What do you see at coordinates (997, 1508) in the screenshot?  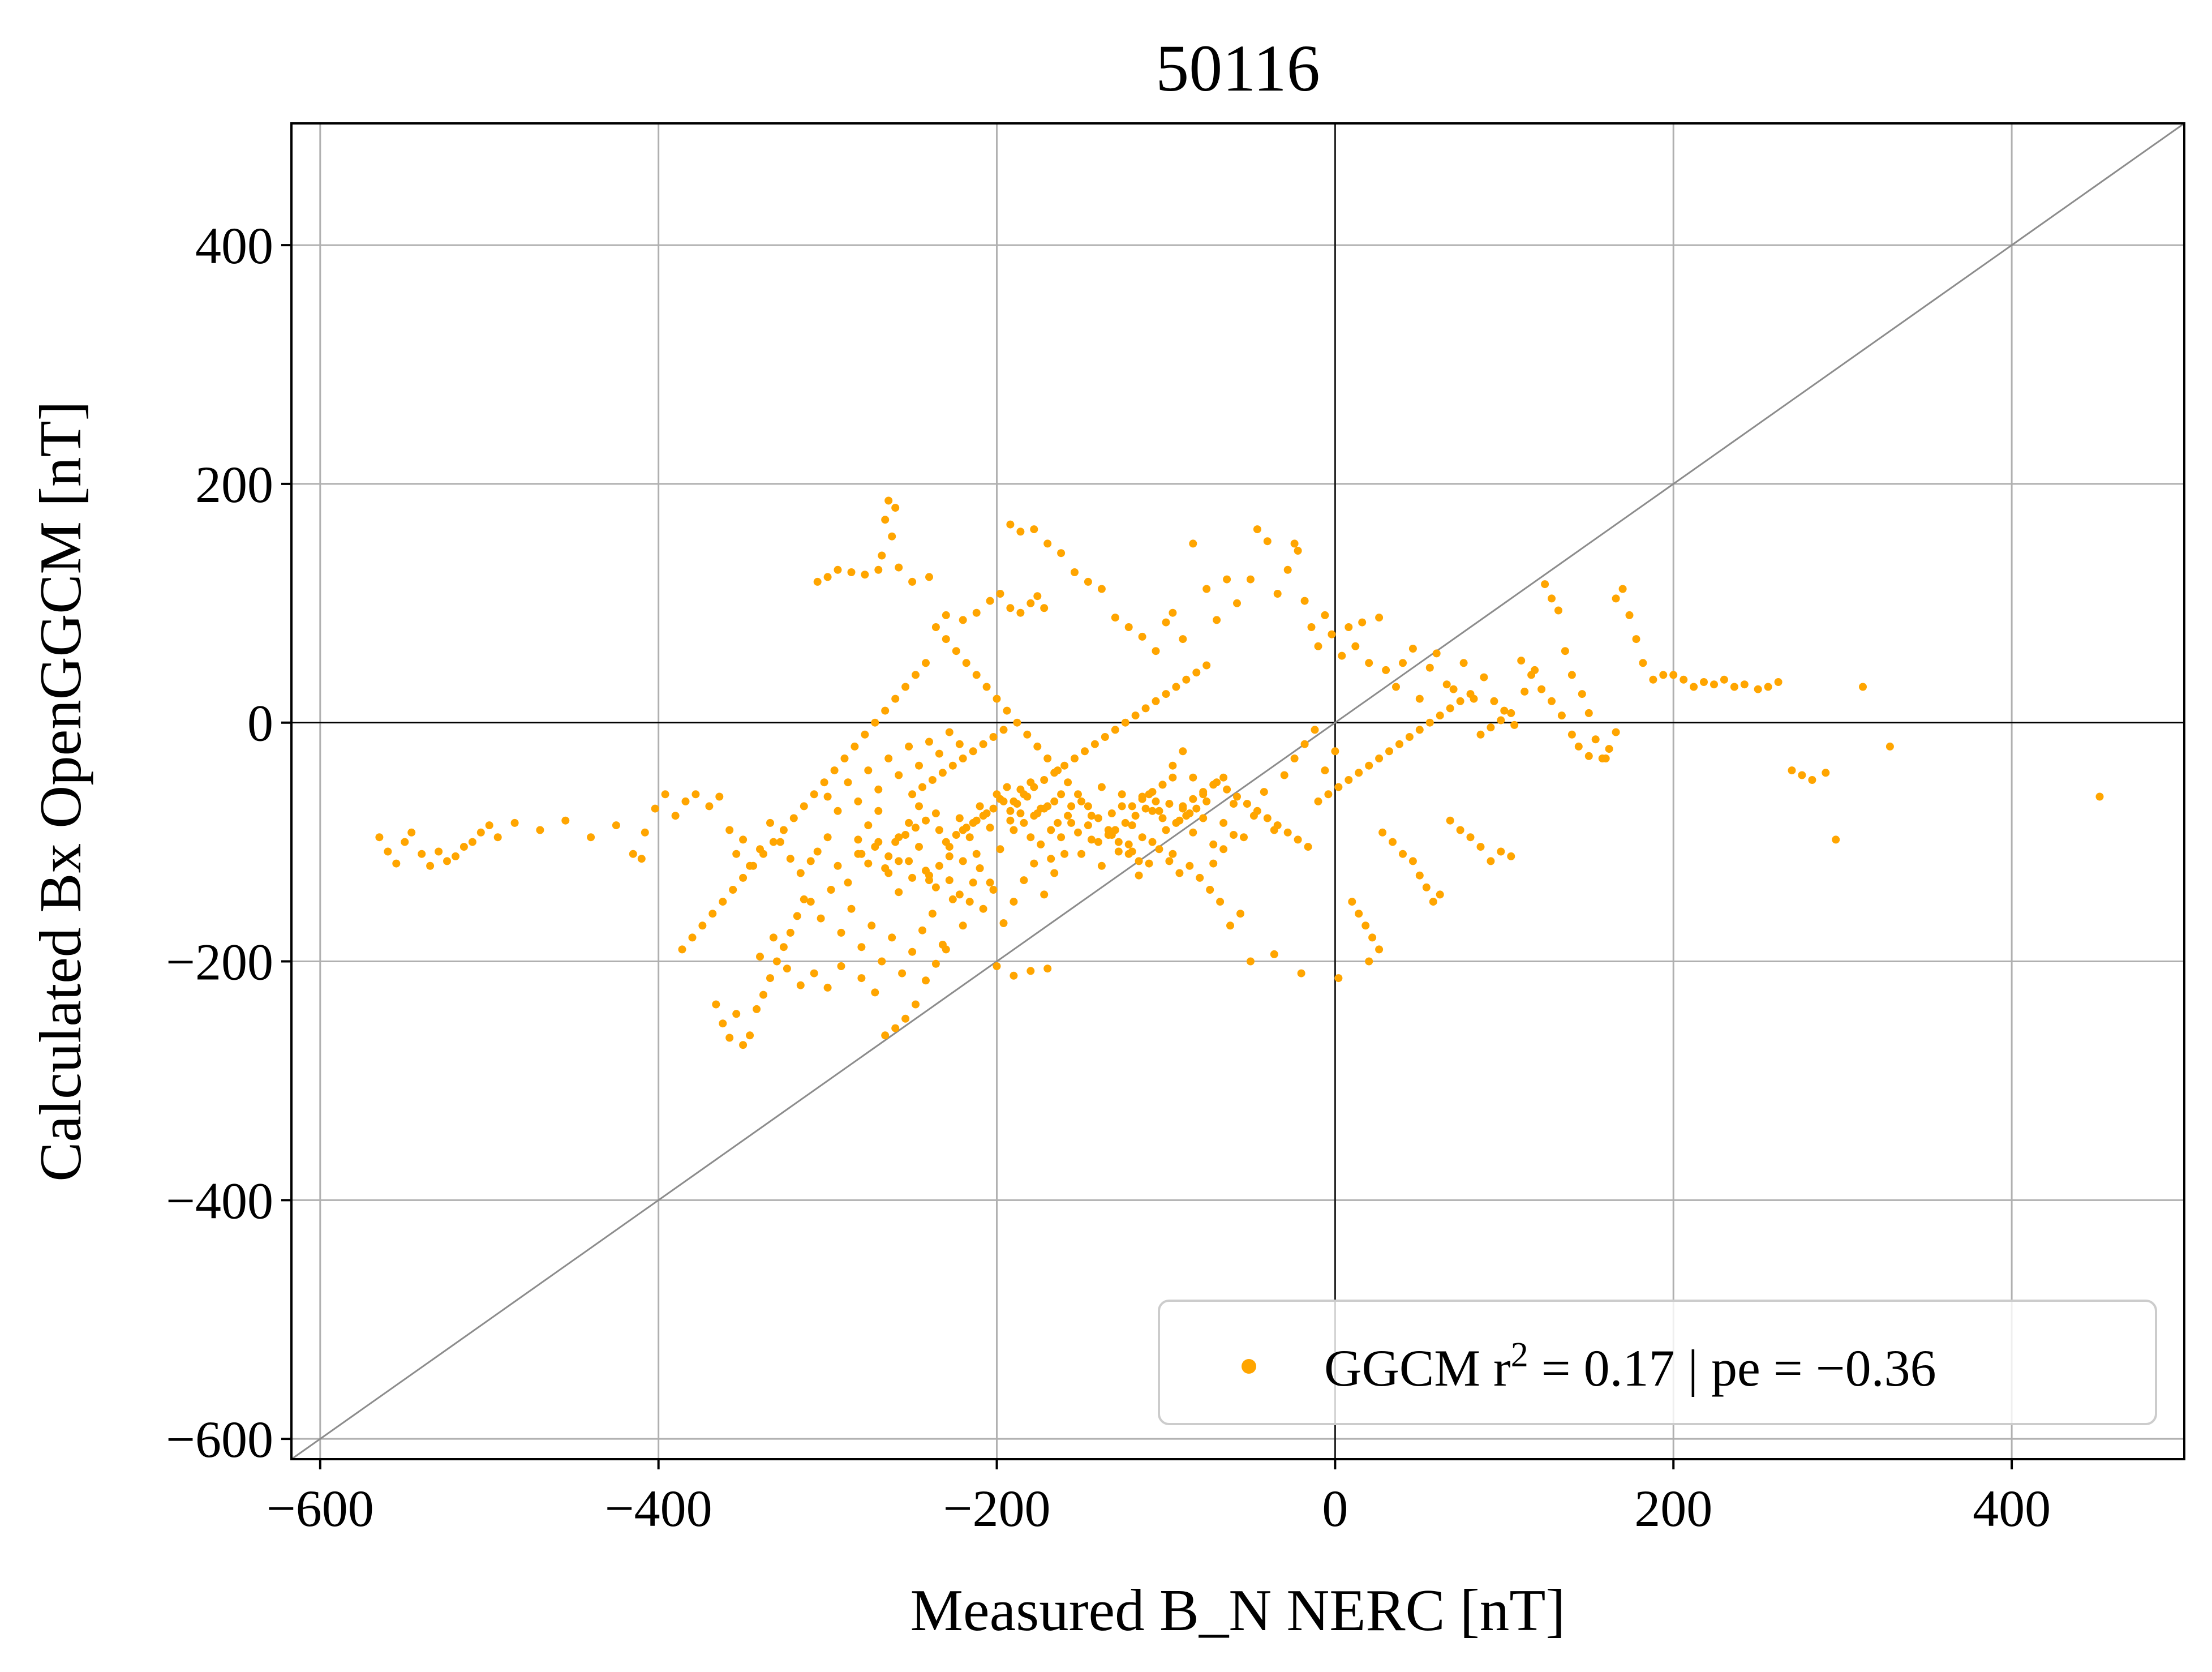 I see `x-tick-label: −200` at bounding box center [997, 1508].